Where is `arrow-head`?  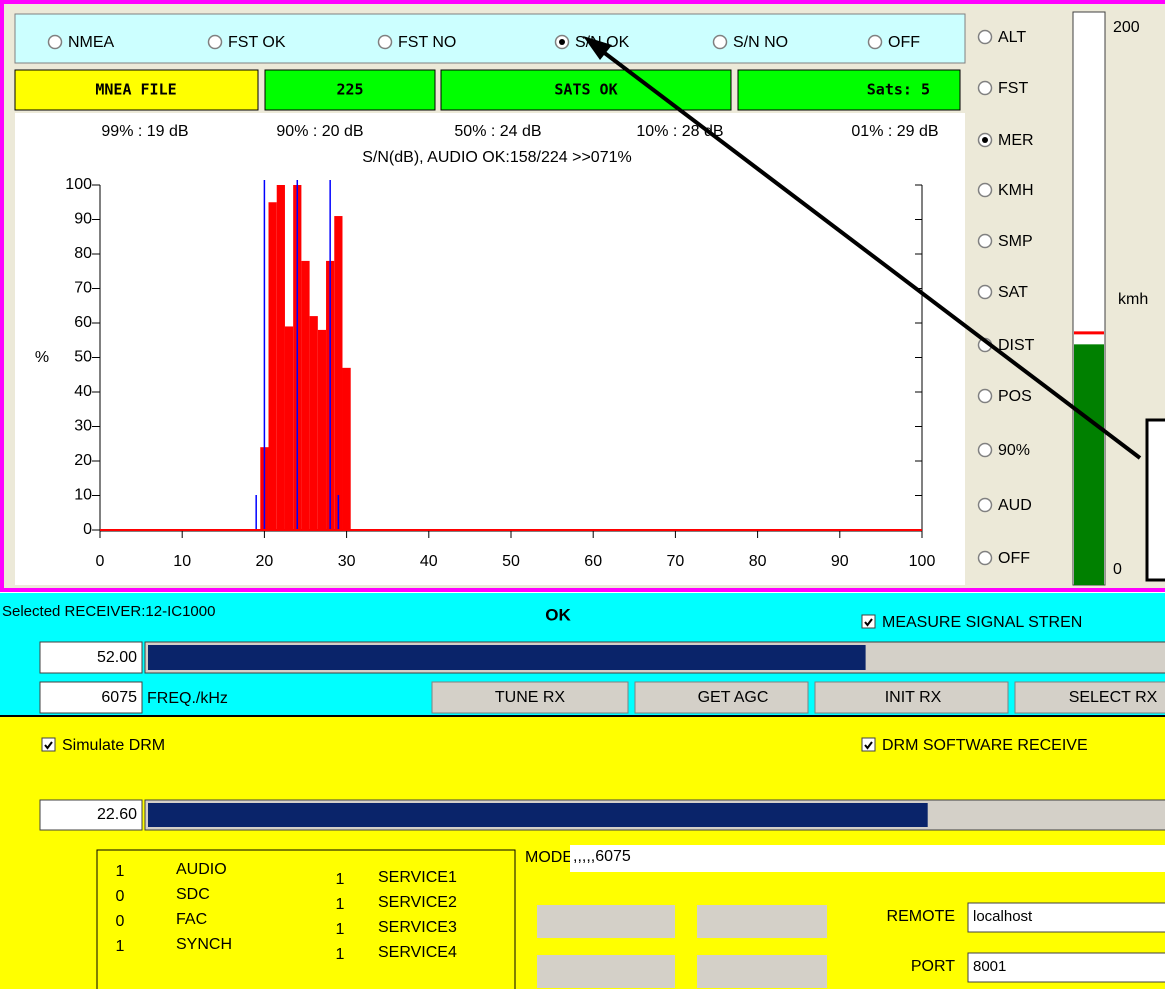 arrow-head is located at coordinates (597, 48).